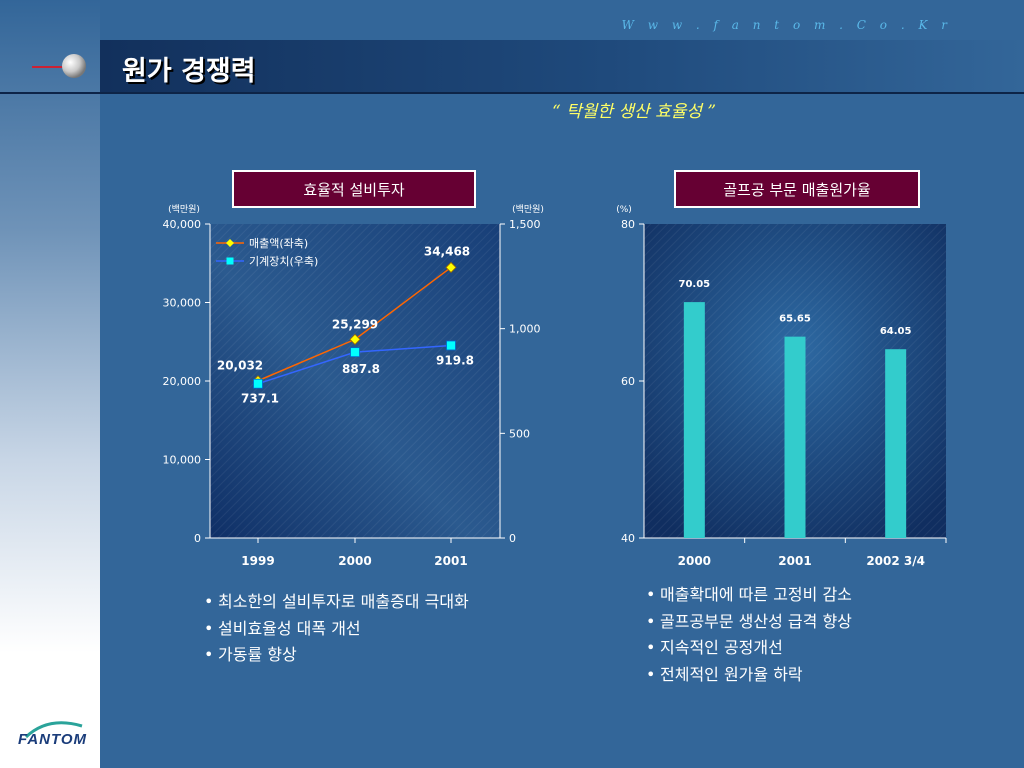 The image size is (1024, 768). What do you see at coordinates (628, 381) in the screenshot?
I see `bar-y-tick-label: 60` at bounding box center [628, 381].